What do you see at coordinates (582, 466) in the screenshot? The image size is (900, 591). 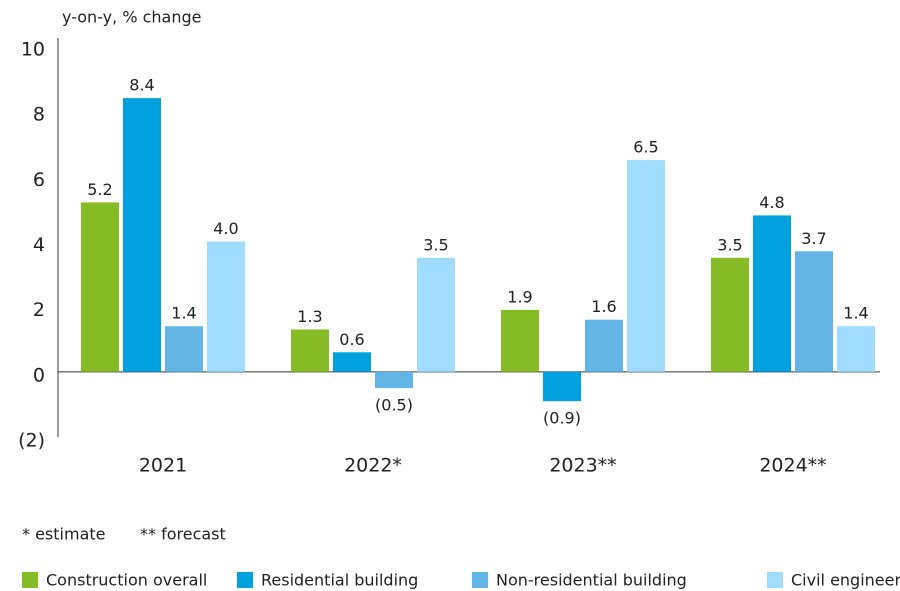 I see `x-tick-label: 2023**` at bounding box center [582, 466].